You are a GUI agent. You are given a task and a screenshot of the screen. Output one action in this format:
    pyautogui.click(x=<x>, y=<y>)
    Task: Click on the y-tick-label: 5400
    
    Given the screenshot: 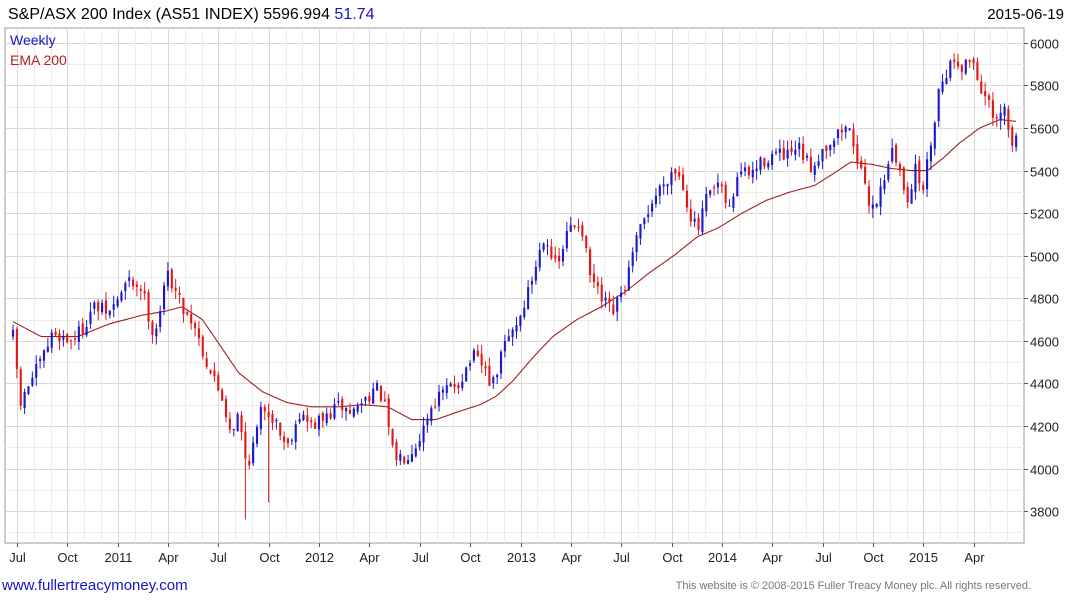 What is the action you would take?
    pyautogui.click(x=1044, y=172)
    